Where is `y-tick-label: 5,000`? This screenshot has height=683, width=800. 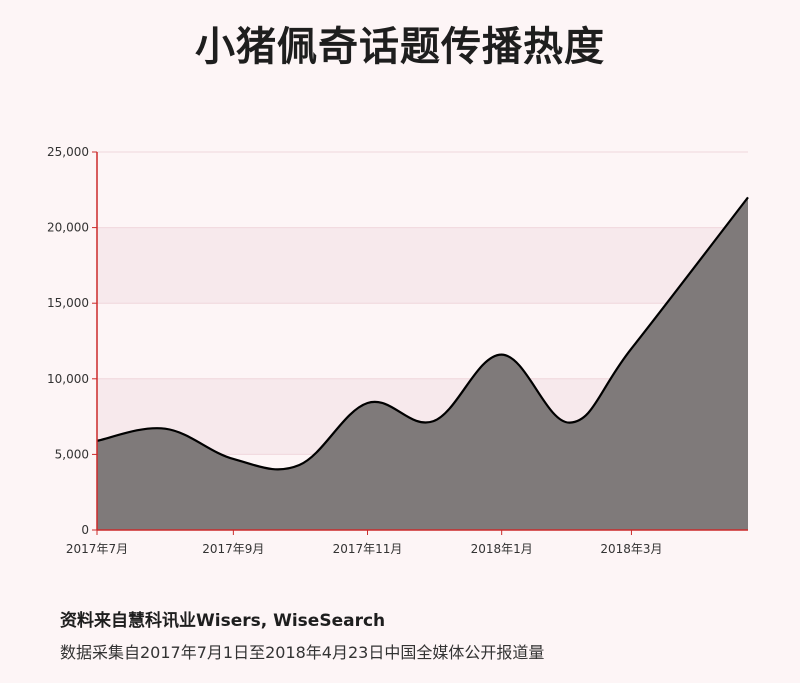 y-tick-label: 5,000 is located at coordinates (72, 454).